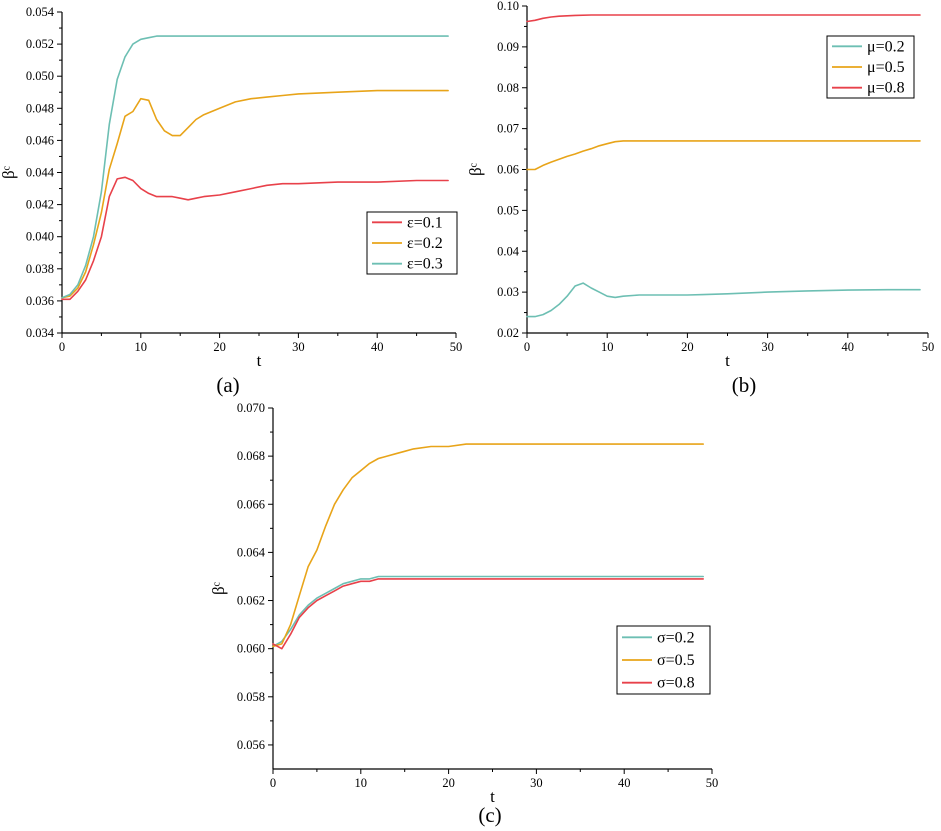 This screenshot has width=941, height=831. I want to click on y-tick-label: 0.048, so click(40, 108).